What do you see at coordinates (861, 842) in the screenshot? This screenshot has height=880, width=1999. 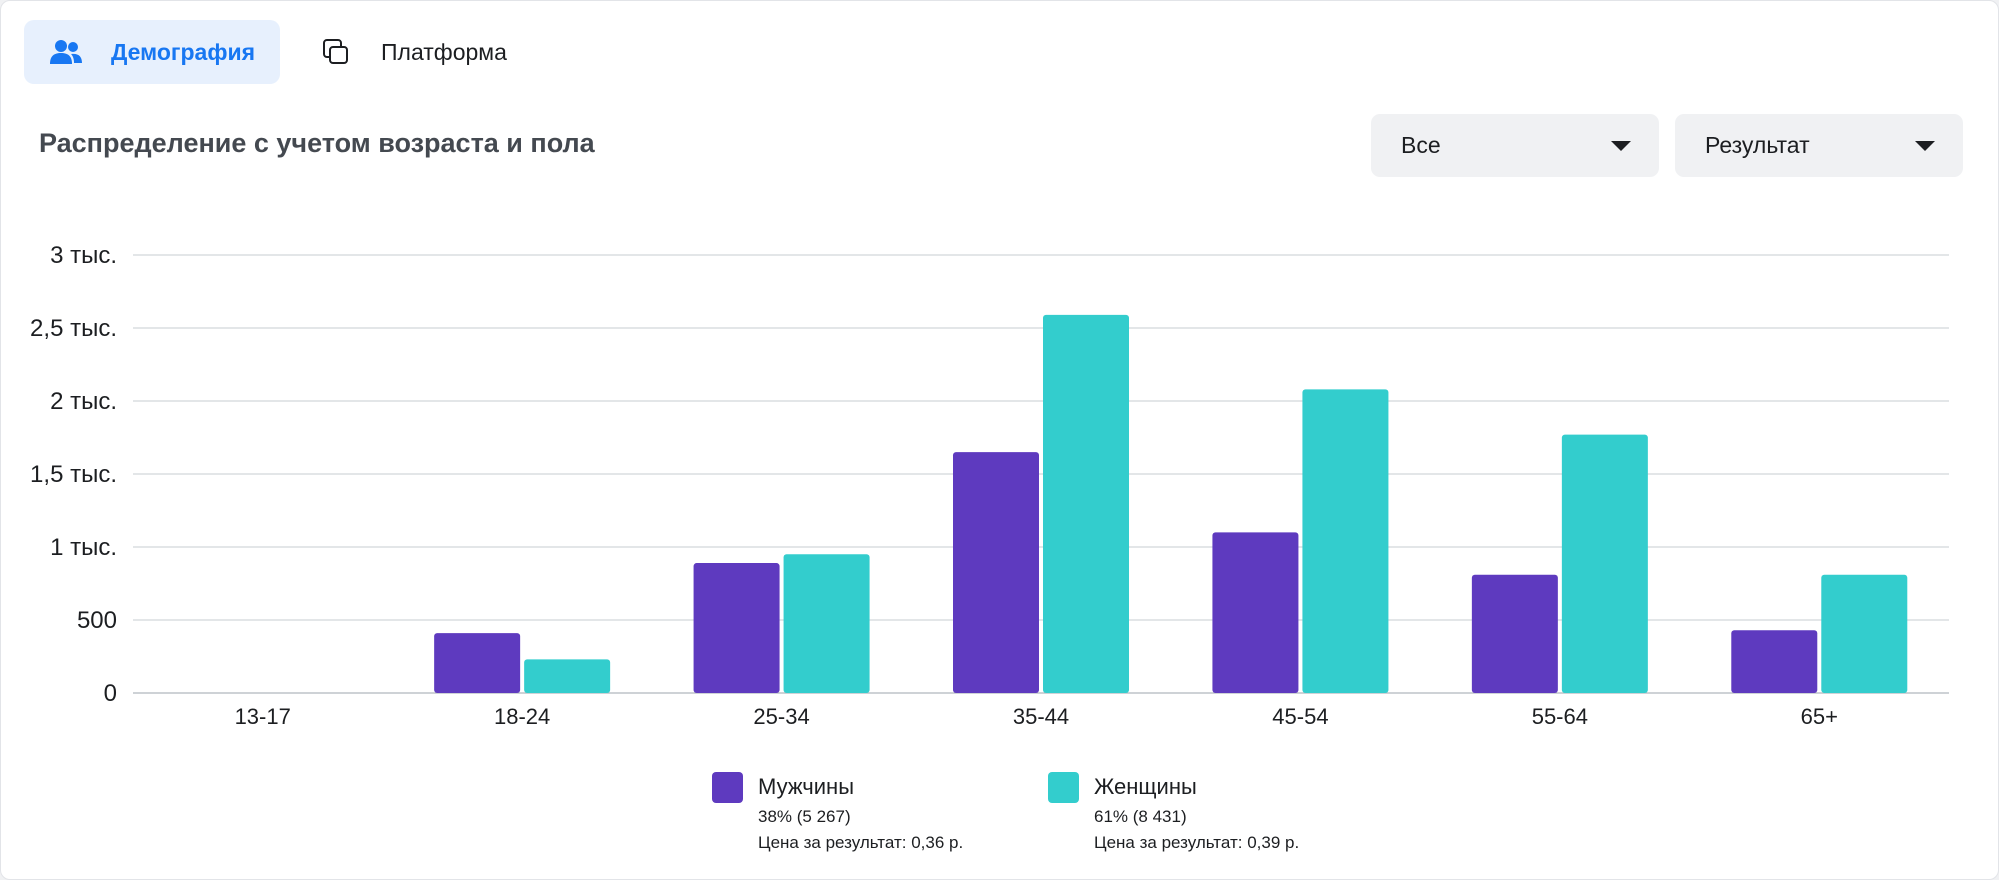 I see `legend-cost-men: Цена за результат: 0,36 р.` at bounding box center [861, 842].